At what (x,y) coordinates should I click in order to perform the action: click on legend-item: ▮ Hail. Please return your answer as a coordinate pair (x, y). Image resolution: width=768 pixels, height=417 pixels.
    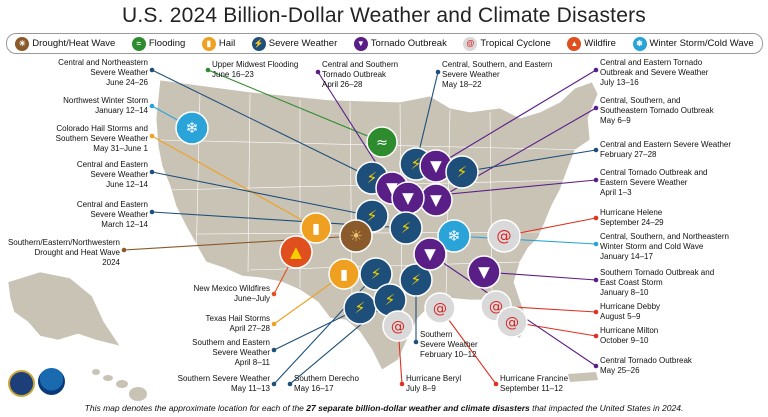
    Looking at the image, I should click on (218, 43).